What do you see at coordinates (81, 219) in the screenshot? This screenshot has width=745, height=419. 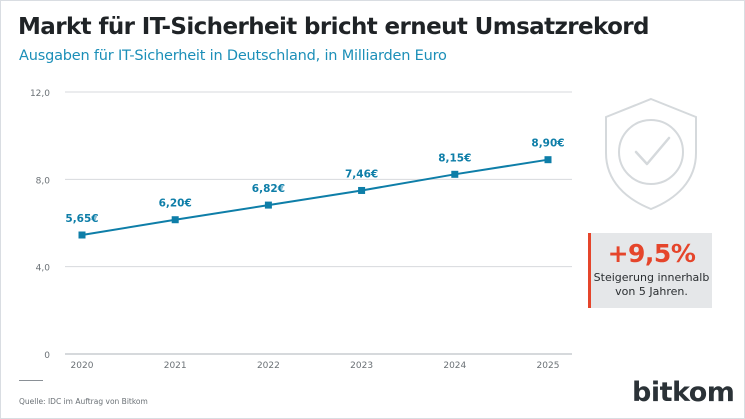 I see `data-label: 5,65€` at bounding box center [81, 219].